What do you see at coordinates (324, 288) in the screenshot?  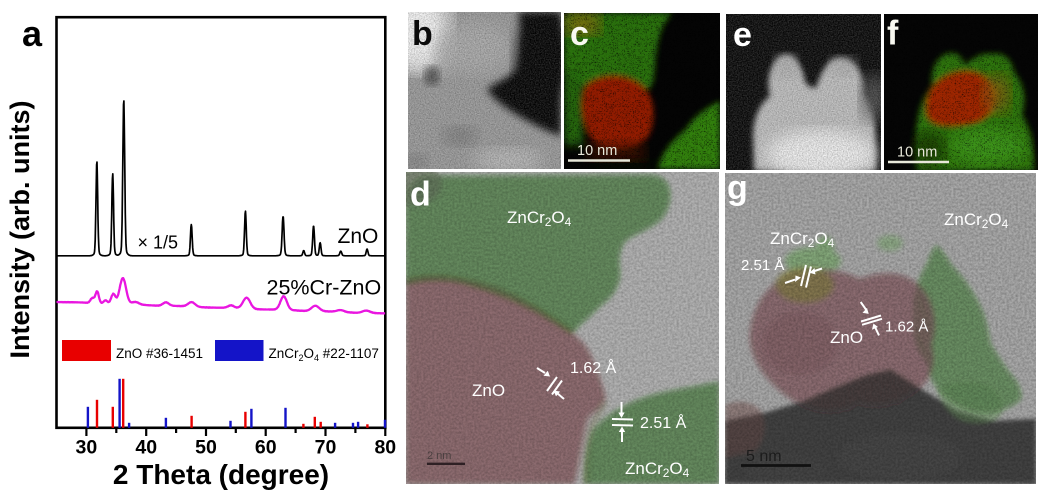 I see `svg-text: 25%Cr-ZnO` at bounding box center [324, 288].